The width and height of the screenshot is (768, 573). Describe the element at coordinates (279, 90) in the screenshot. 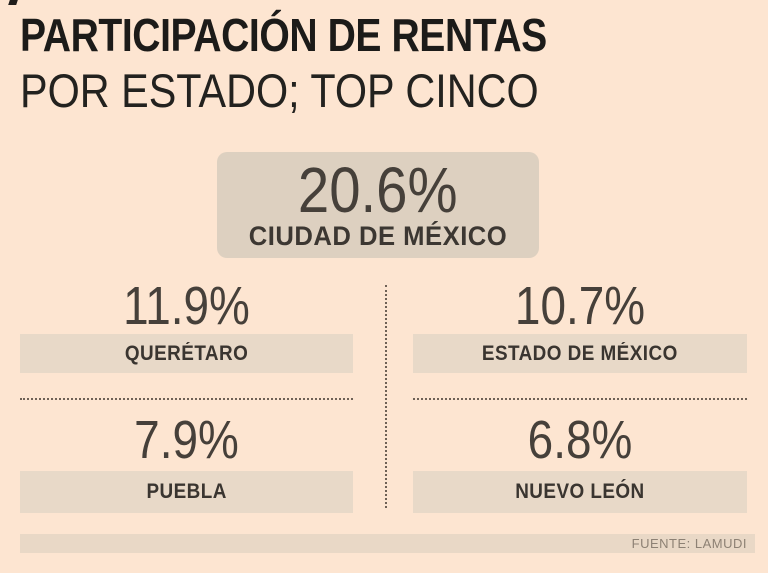

I see `page-subtitle: POR ESTADO; TOP CINCO` at that location.